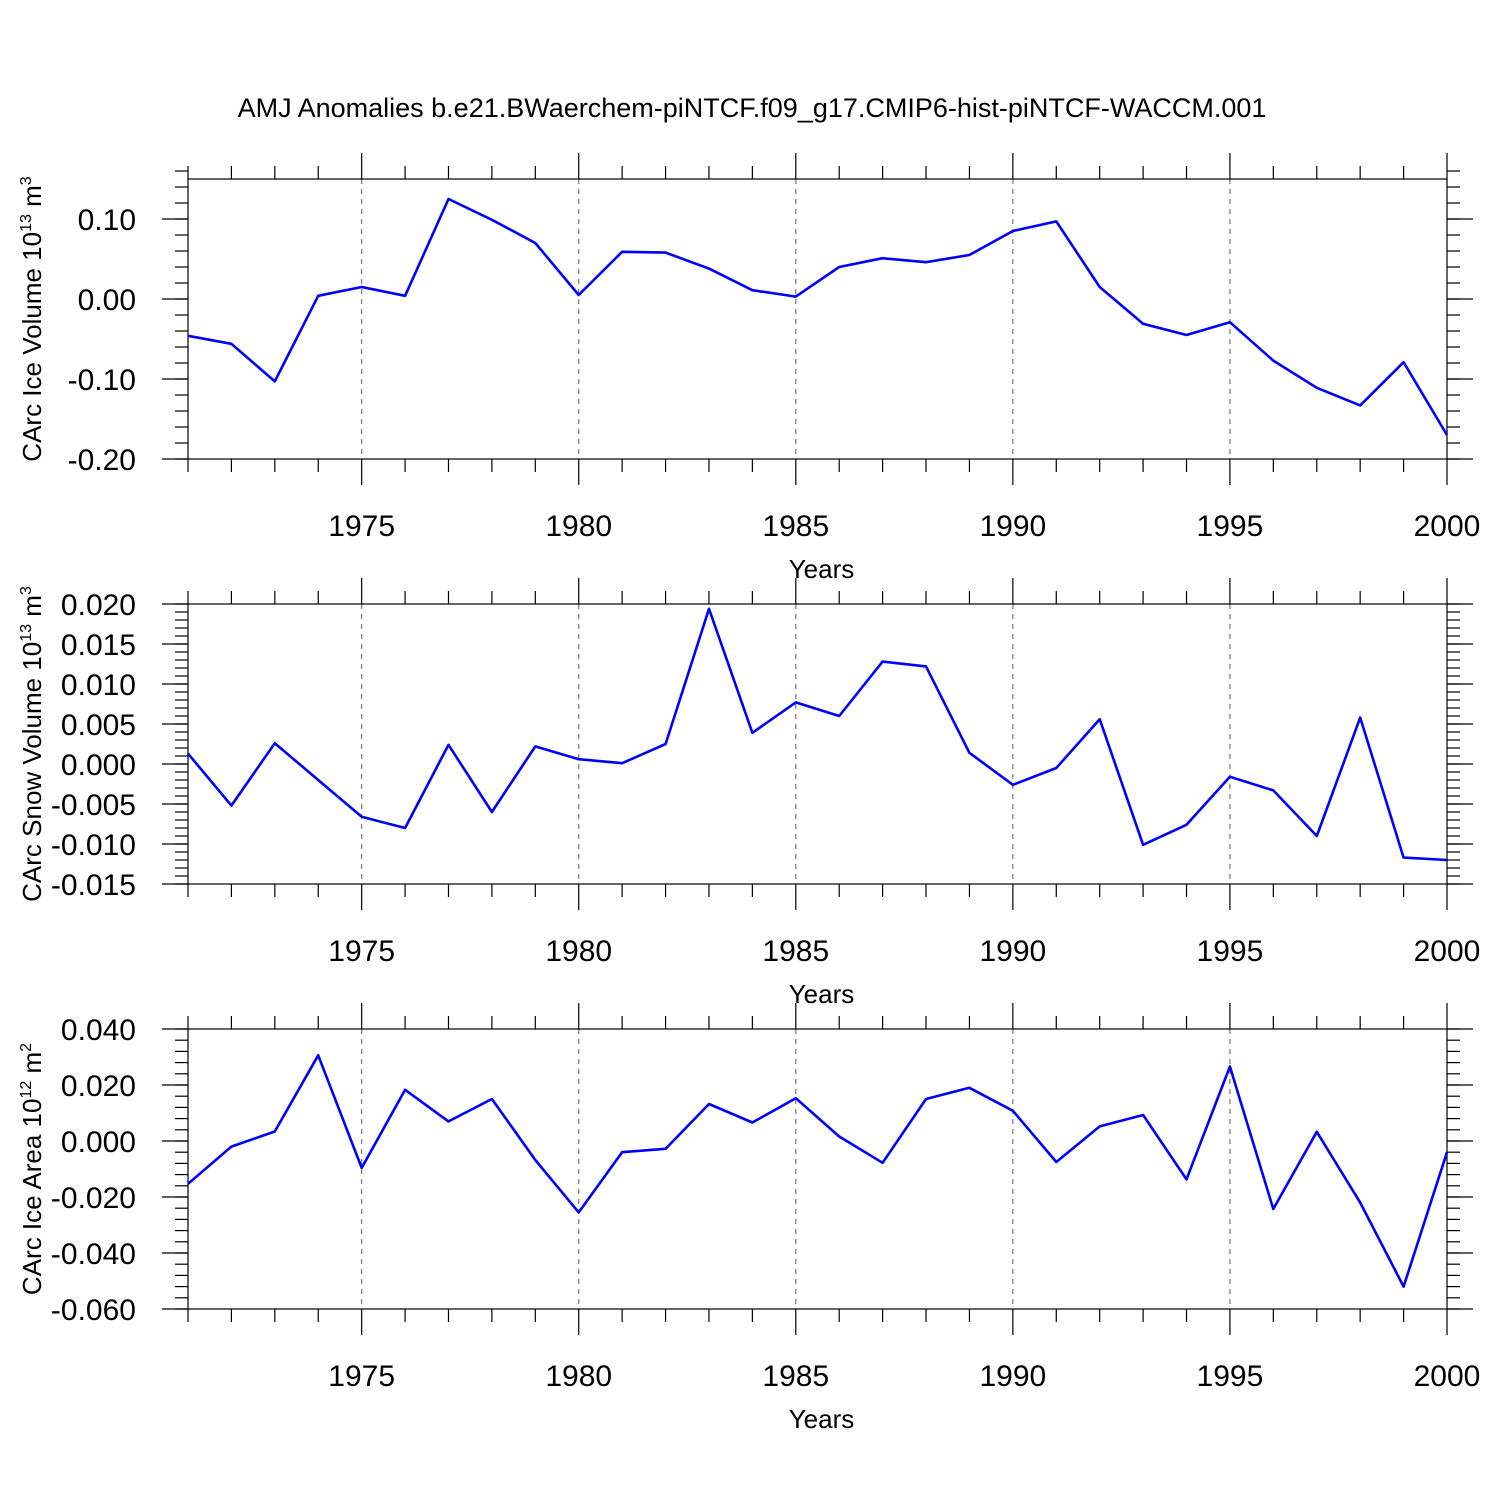 The height and width of the screenshot is (1500, 1500). What do you see at coordinates (93, 1310) in the screenshot?
I see `y-tick-label: -0.060` at bounding box center [93, 1310].